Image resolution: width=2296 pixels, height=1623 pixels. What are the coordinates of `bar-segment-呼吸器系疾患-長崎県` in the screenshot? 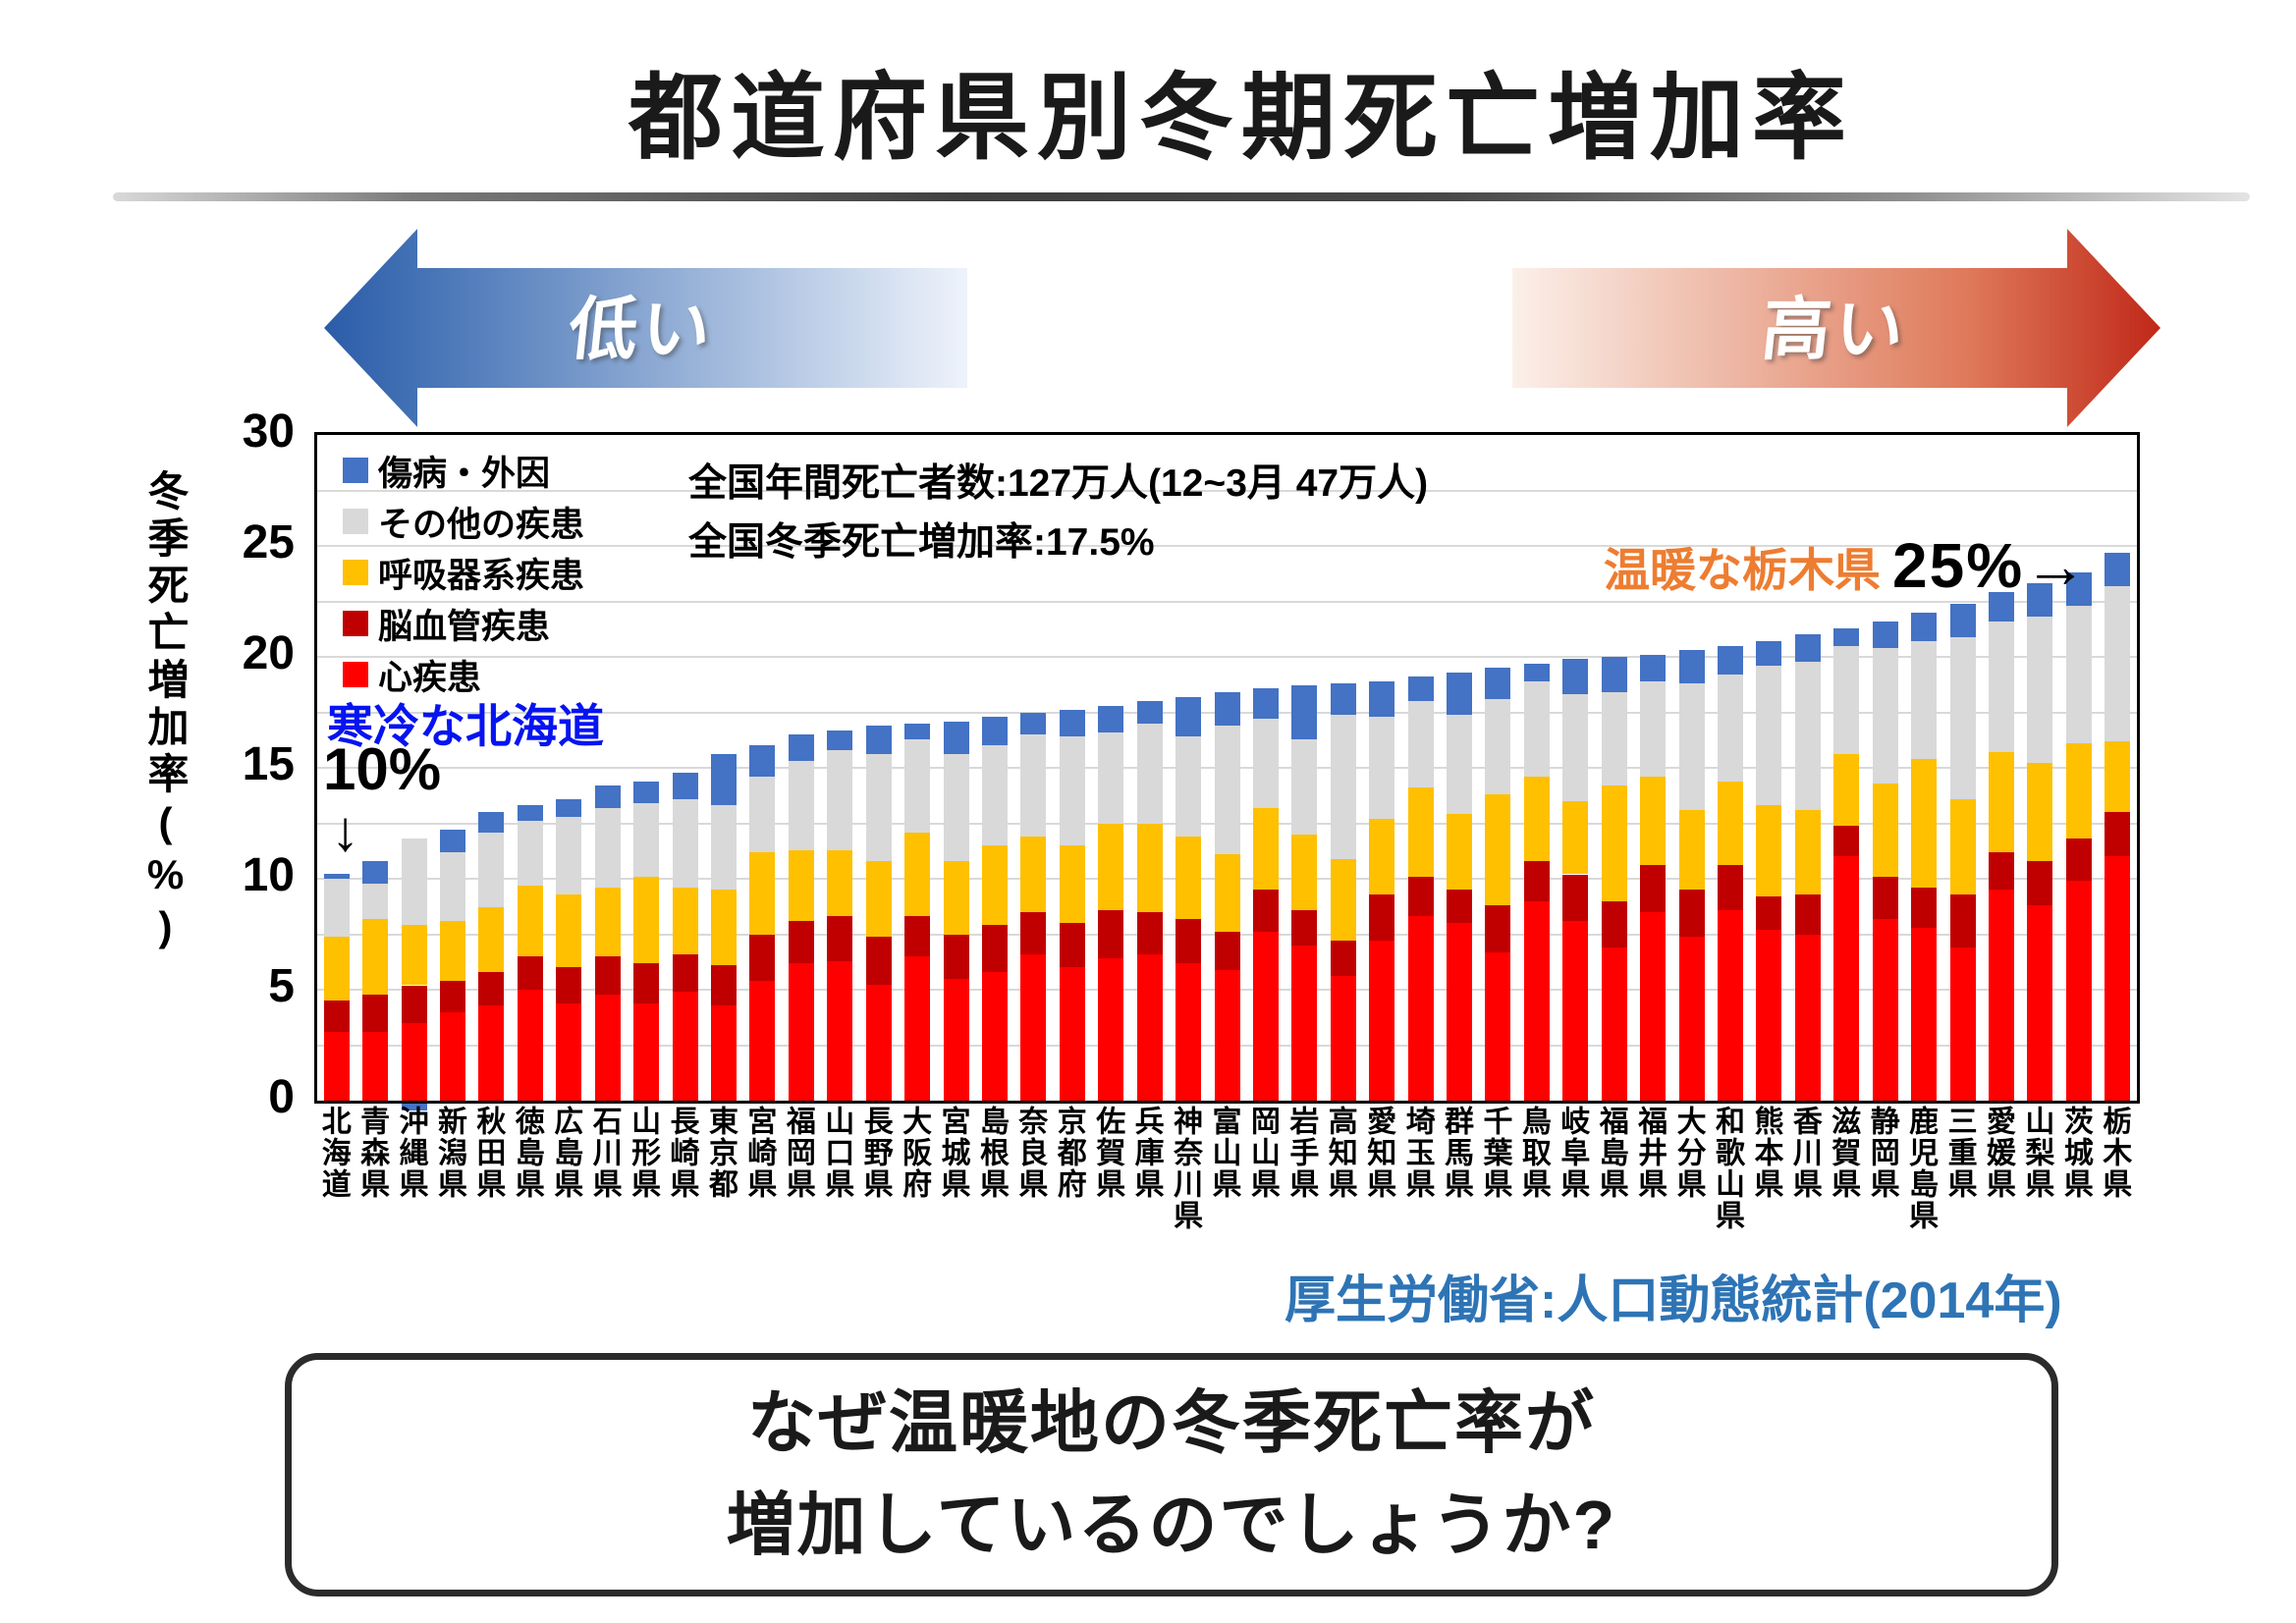 It's located at (685, 921).